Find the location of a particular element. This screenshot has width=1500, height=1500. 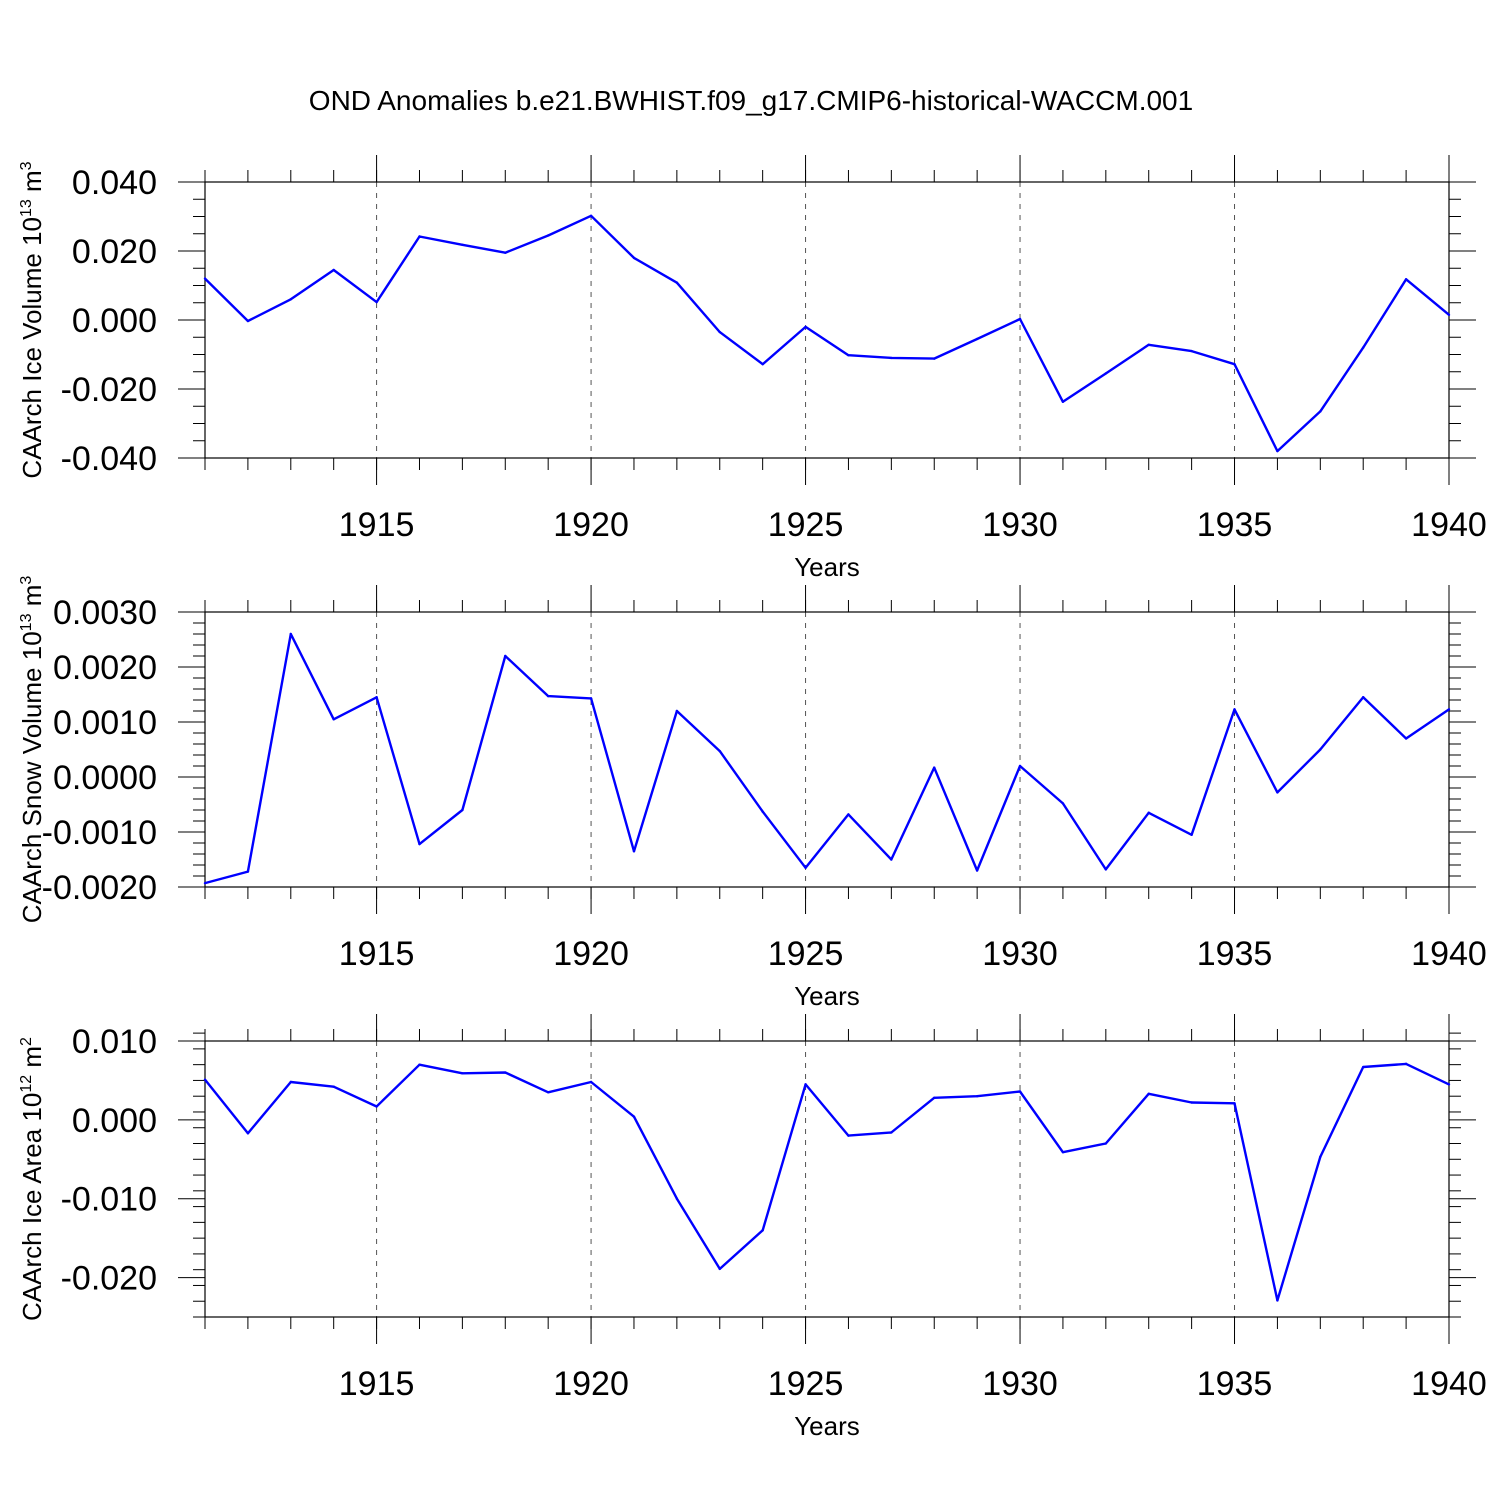

y-axis-label-ylabel-main: CAArch Ice Volume 10 is located at coordinates (32, 348).